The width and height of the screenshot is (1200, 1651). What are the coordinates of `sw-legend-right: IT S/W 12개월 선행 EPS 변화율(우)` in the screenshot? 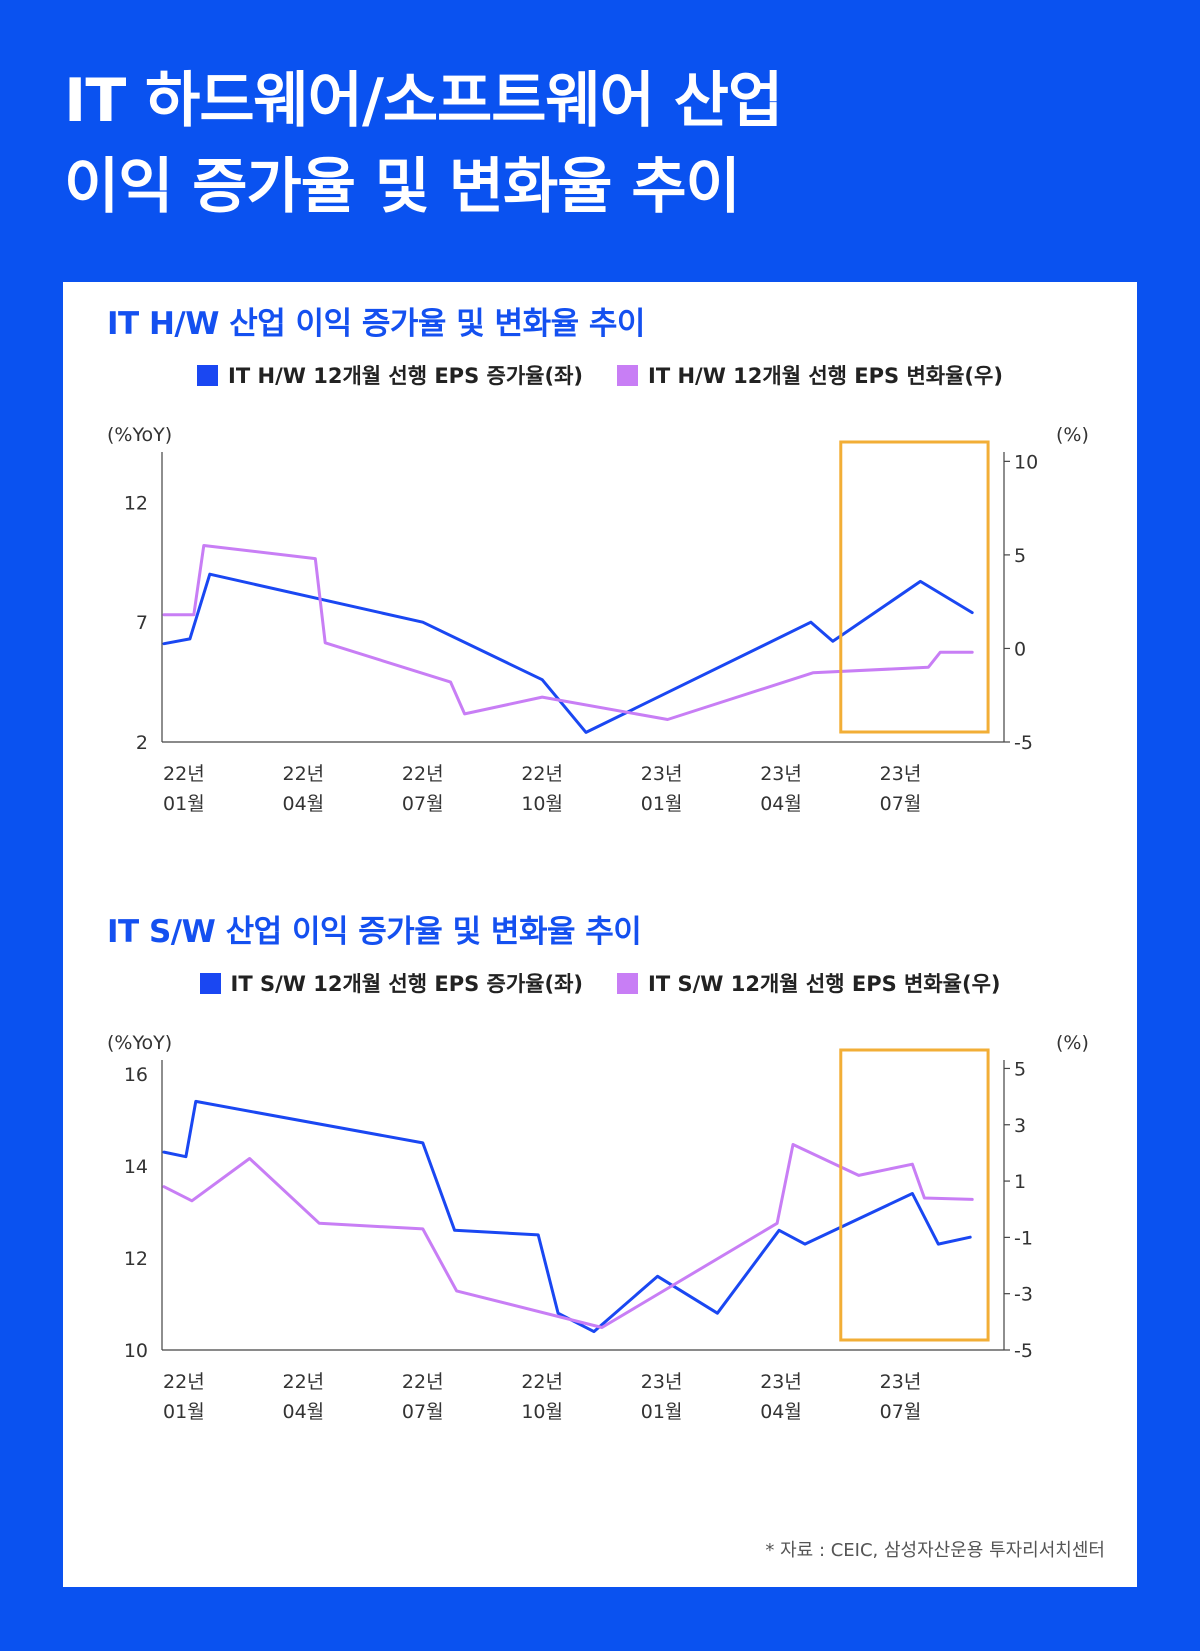 It's located at (809, 983).